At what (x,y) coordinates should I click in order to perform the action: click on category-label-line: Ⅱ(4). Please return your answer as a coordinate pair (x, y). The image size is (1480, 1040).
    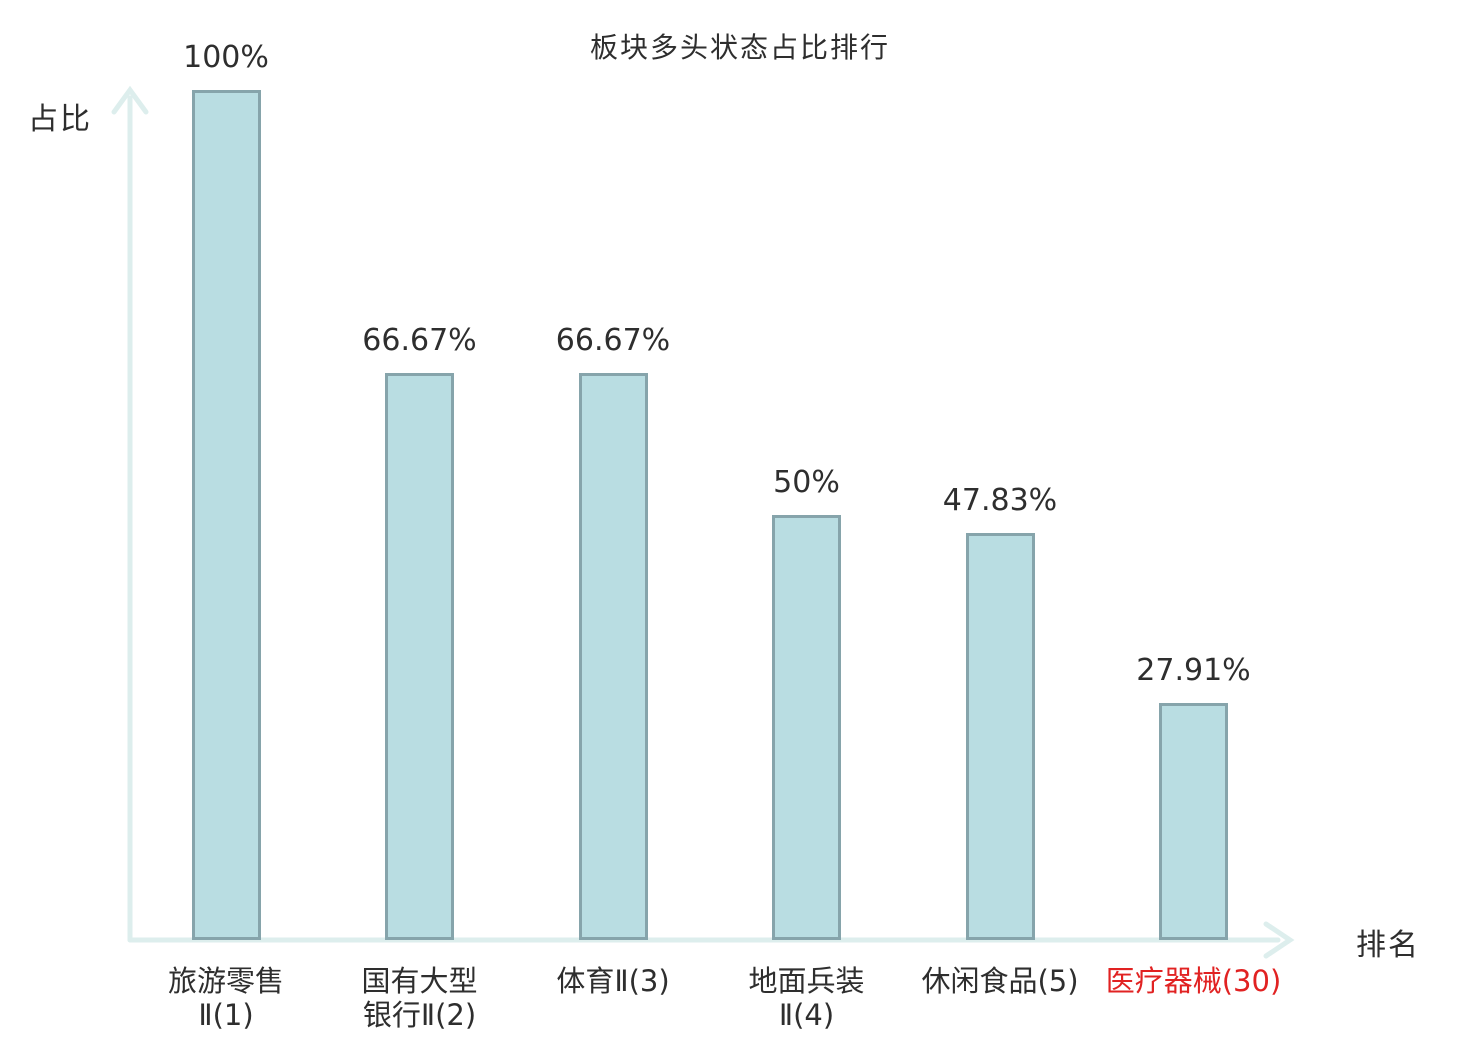
    Looking at the image, I should click on (806, 1015).